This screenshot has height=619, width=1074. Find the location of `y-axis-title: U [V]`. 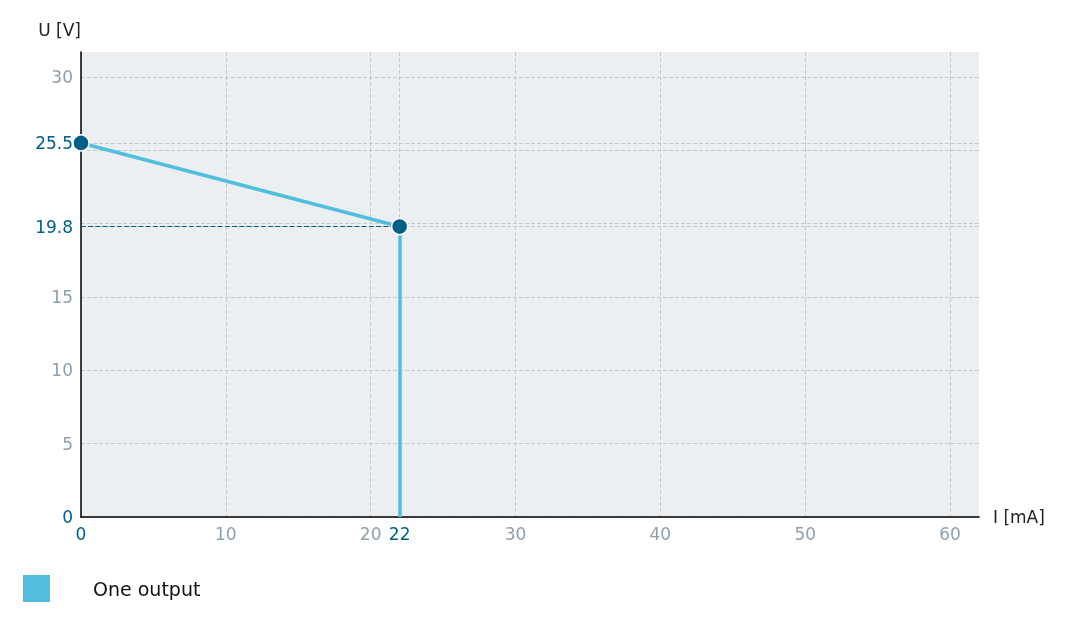

y-axis-title: U [V] is located at coordinates (59, 29).